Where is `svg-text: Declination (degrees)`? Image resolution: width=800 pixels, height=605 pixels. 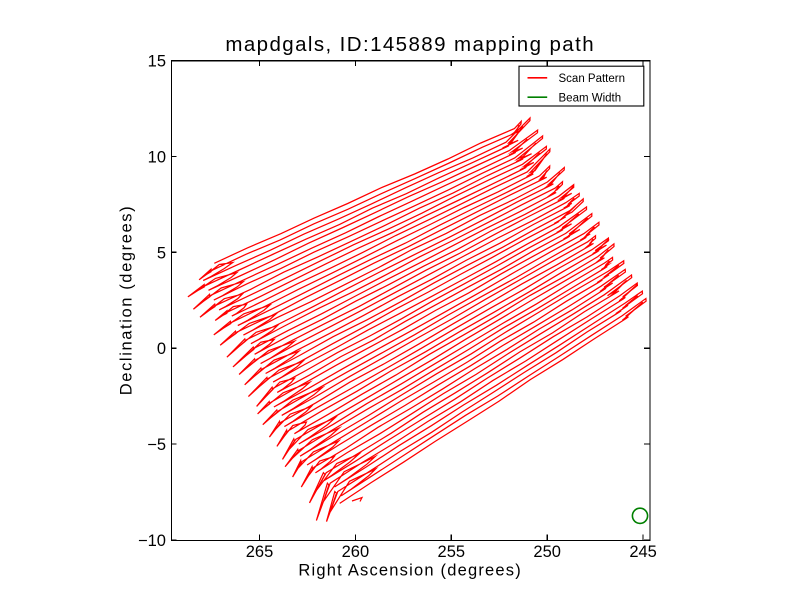 svg-text: Declination (degrees) is located at coordinates (127, 300).